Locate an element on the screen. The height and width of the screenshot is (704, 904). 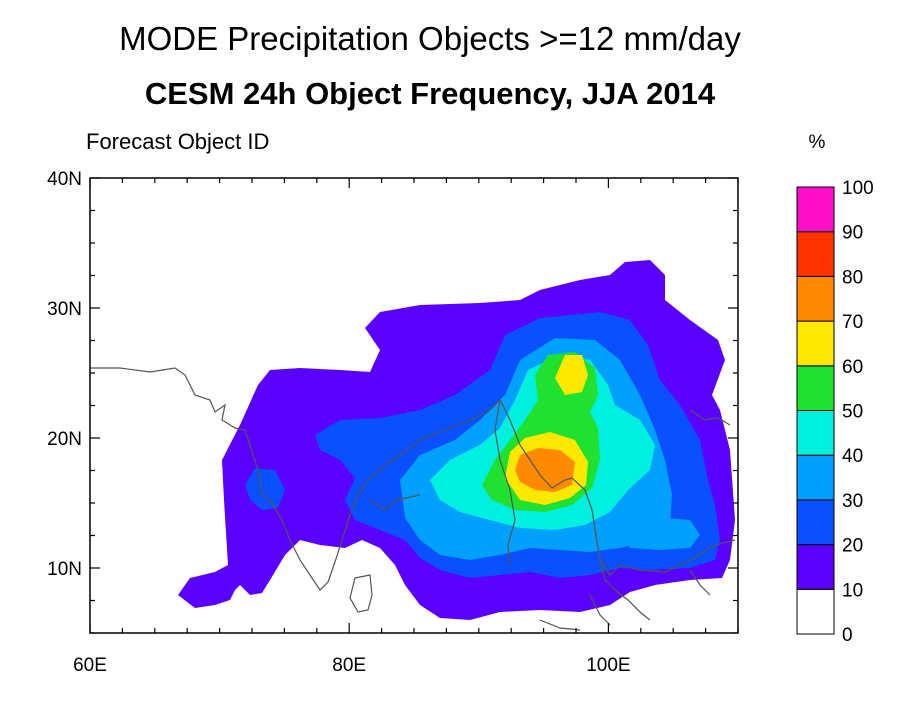
contour-60-70-upper is located at coordinates (571, 375).